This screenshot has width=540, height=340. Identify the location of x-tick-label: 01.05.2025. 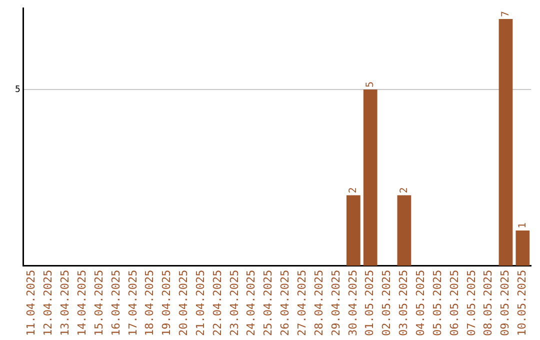
(369, 303).